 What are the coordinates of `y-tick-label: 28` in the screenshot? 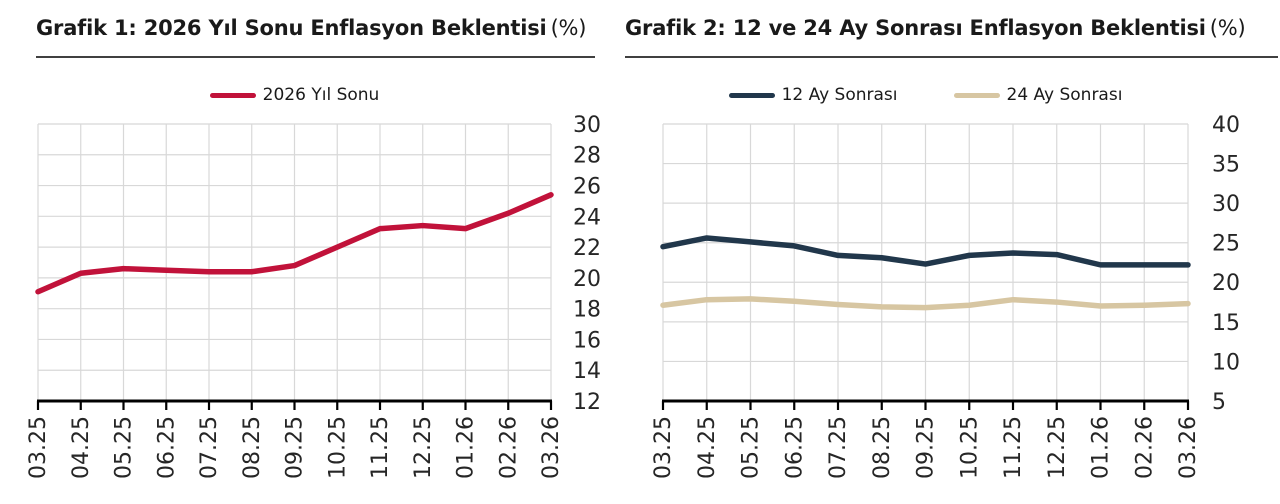 It's located at (587, 156).